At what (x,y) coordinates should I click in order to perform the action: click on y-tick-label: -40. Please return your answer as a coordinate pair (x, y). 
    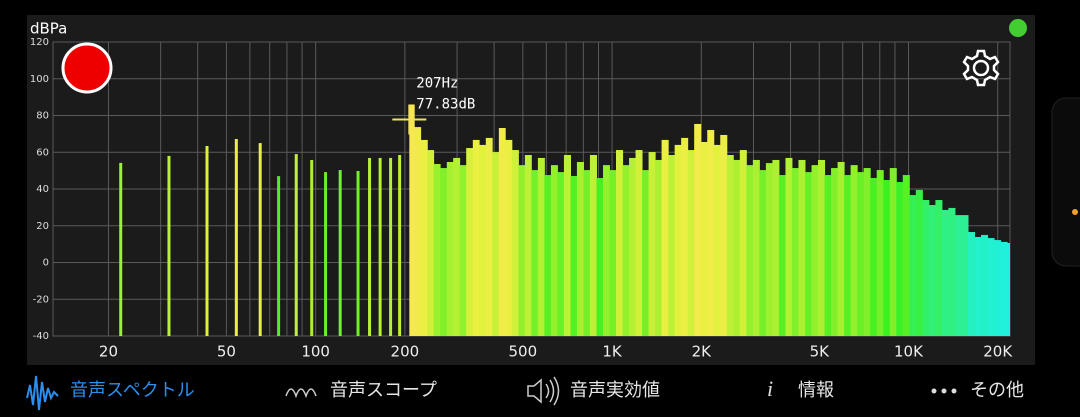
    Looking at the image, I should click on (41, 336).